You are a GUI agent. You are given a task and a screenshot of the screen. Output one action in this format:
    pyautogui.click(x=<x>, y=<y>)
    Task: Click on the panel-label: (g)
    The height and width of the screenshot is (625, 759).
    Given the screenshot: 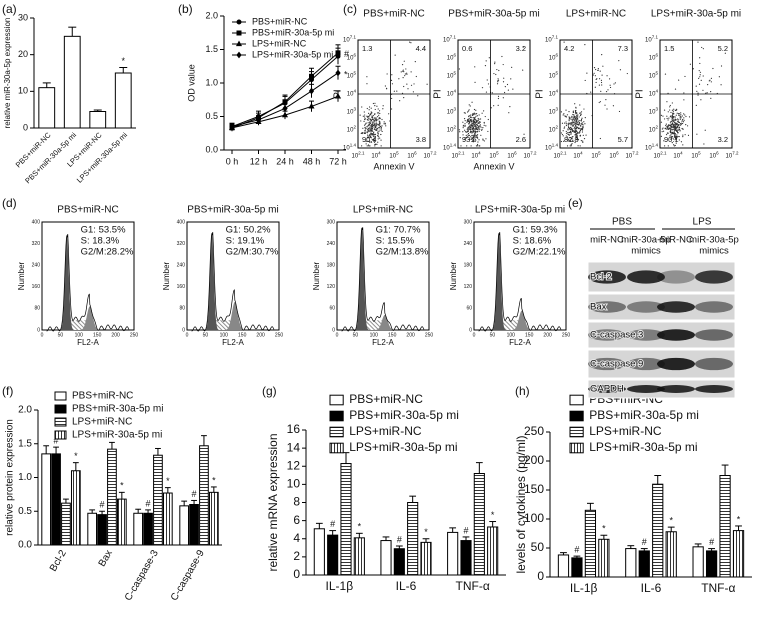 What is the action you would take?
    pyautogui.click(x=269, y=391)
    